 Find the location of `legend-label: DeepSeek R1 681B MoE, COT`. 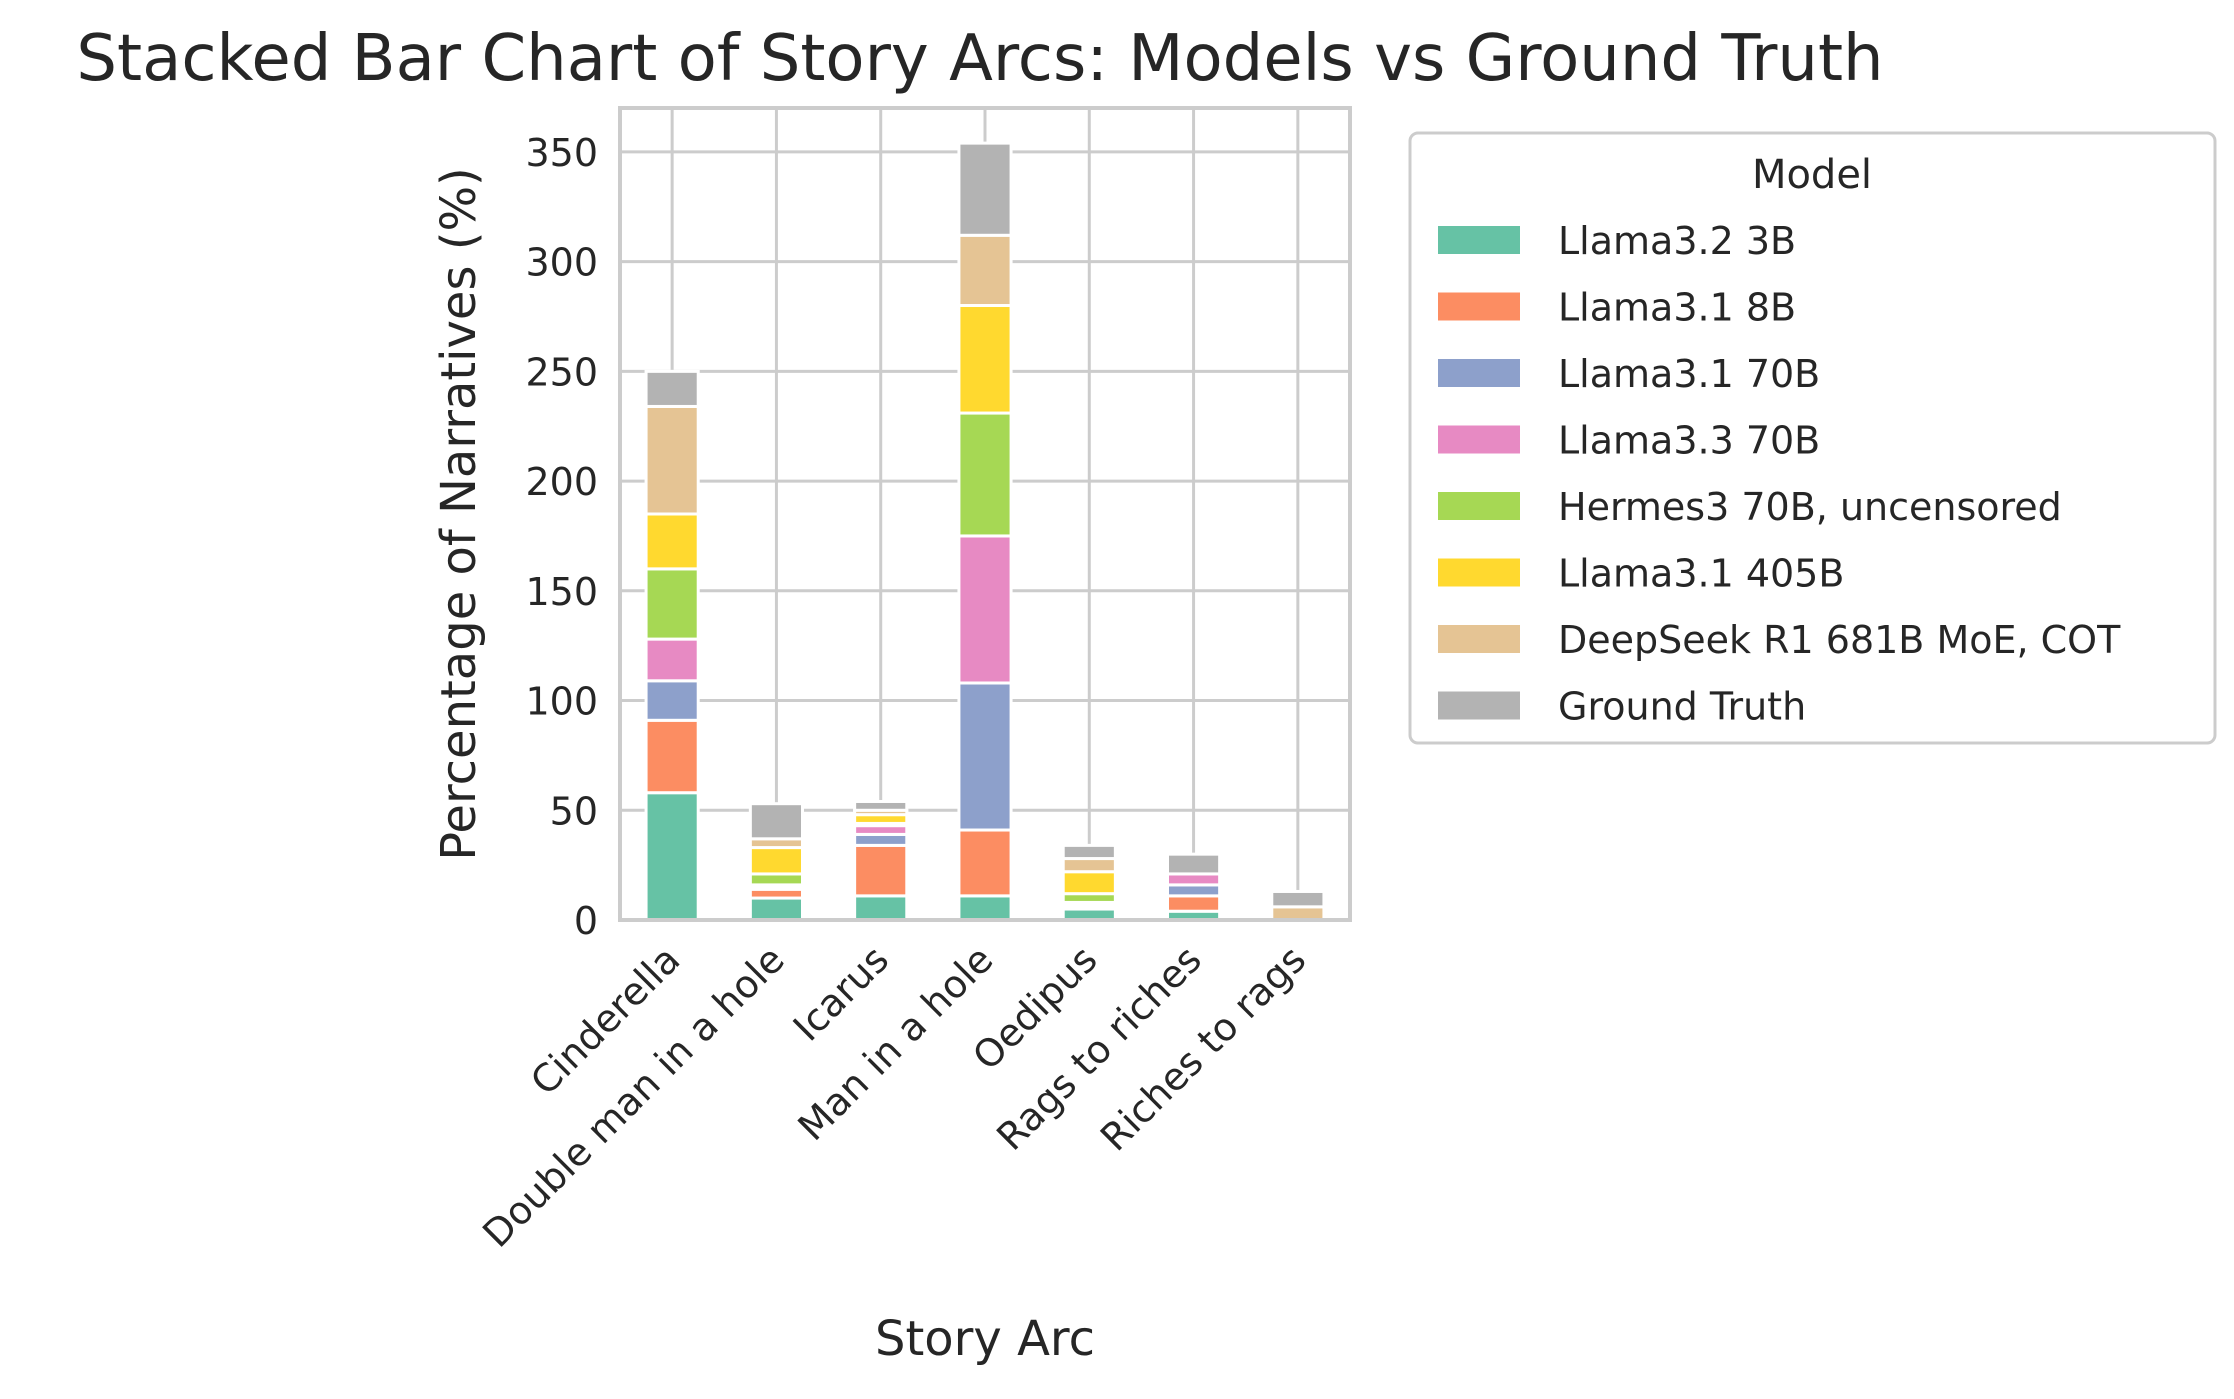

legend-label: DeepSeek R1 681B MoE, COT is located at coordinates (1839, 640).